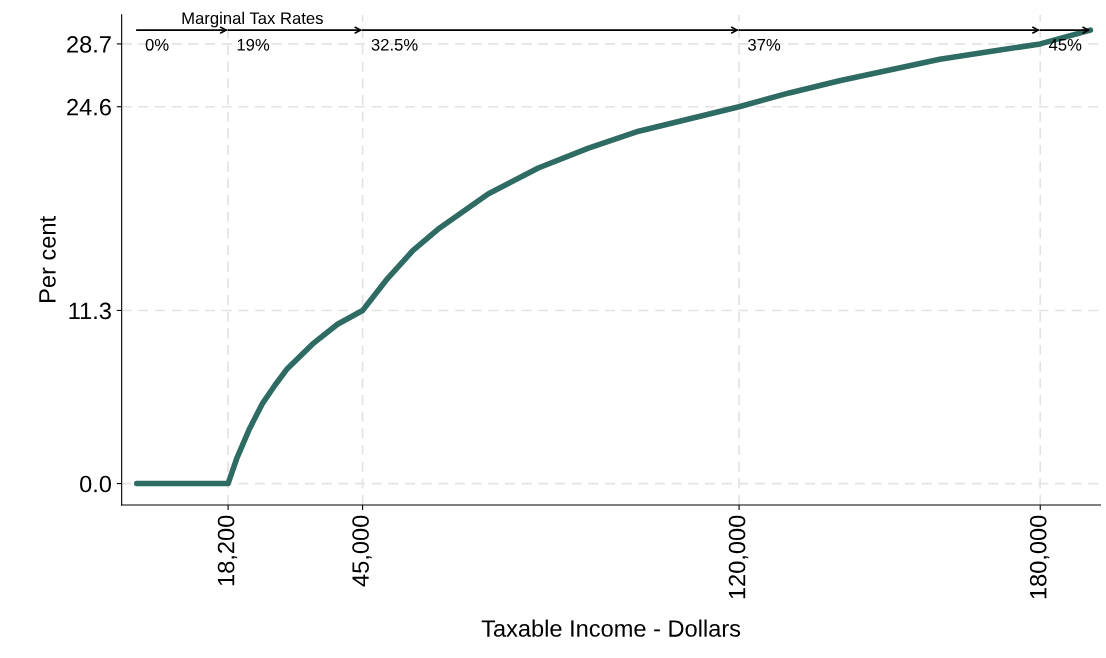 The height and width of the screenshot is (658, 1106). I want to click on x-tick-label: 120,000, so click(738, 557).